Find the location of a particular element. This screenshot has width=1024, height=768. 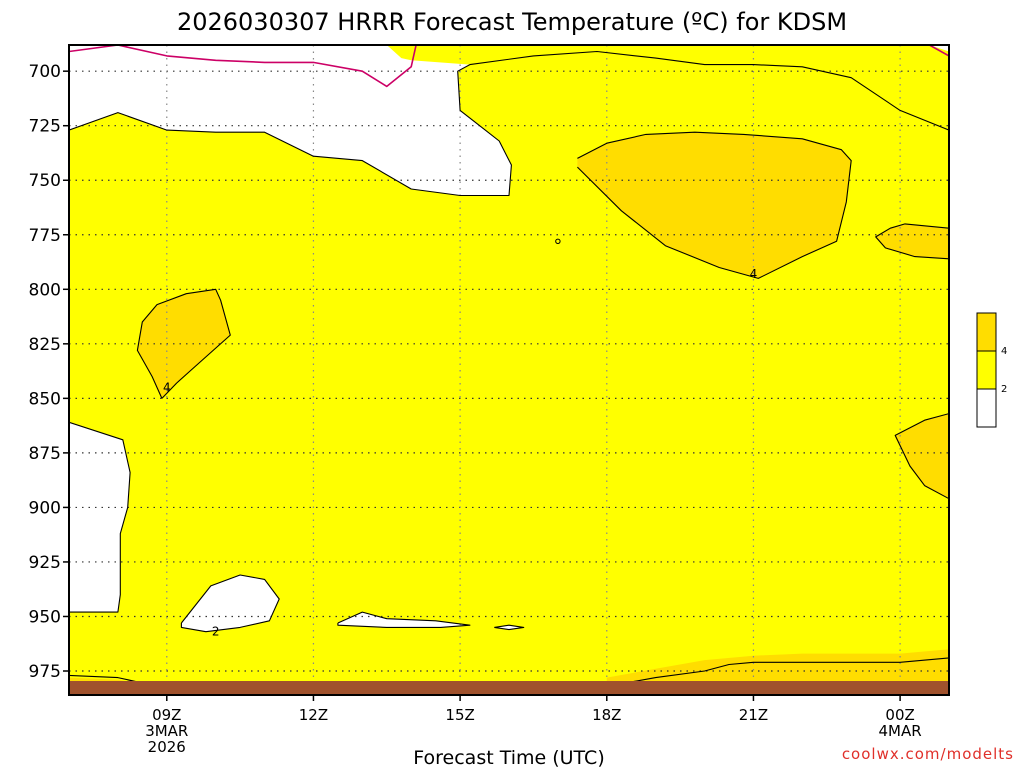

y-tick-label-775: 775 is located at coordinates (45, 236).